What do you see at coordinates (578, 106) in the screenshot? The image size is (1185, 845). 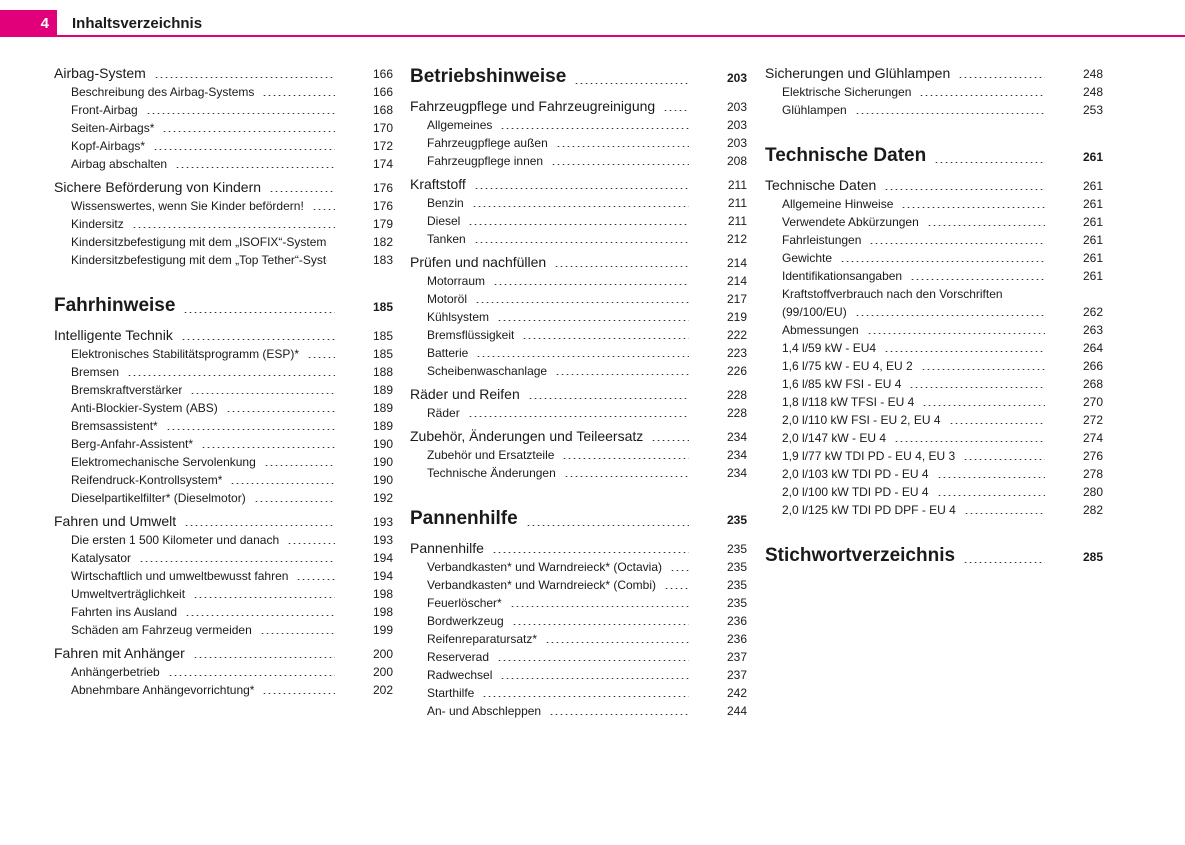 I see `toc-entry: Fahrzeugpflege und Fahrzeugreinigung 203` at bounding box center [578, 106].